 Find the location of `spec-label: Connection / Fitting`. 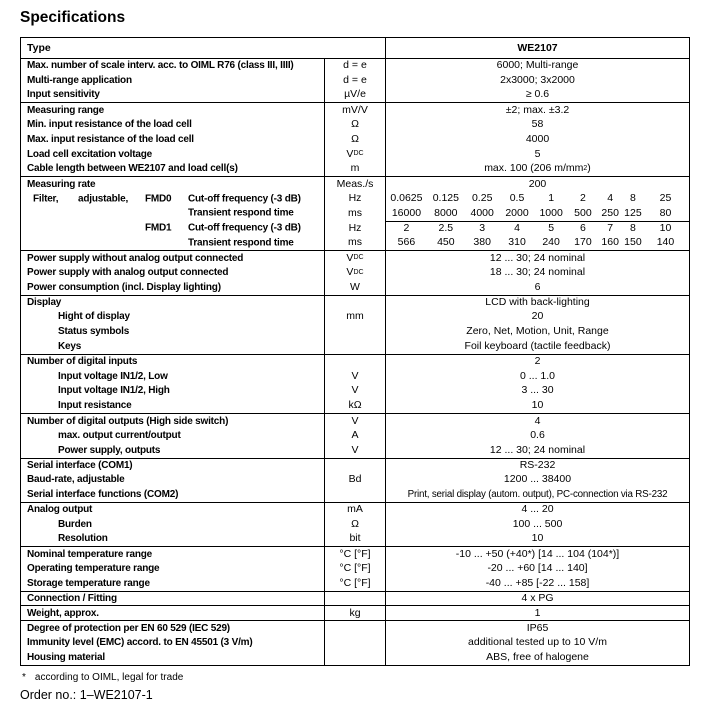

spec-label: Connection / Fitting is located at coordinates (72, 599).